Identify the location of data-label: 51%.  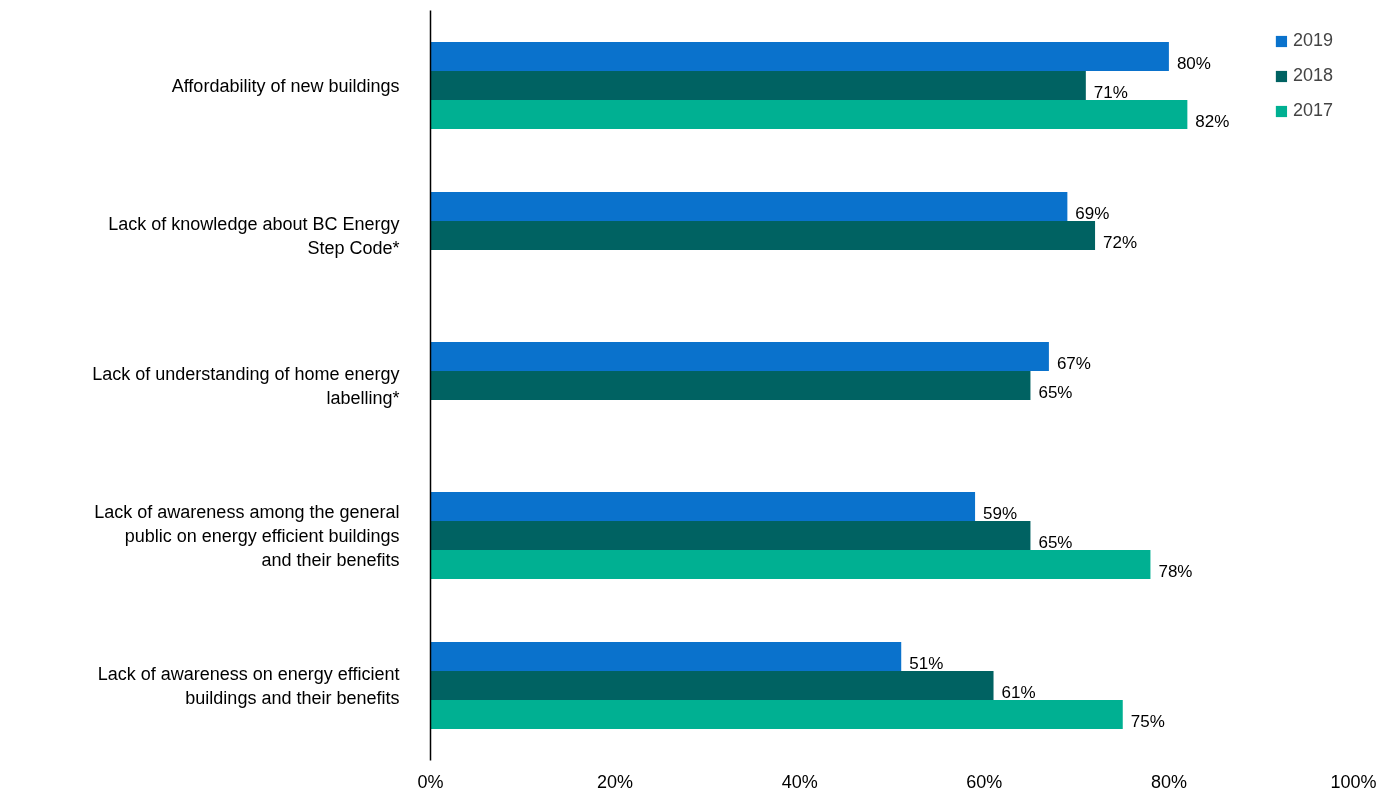
(926, 664).